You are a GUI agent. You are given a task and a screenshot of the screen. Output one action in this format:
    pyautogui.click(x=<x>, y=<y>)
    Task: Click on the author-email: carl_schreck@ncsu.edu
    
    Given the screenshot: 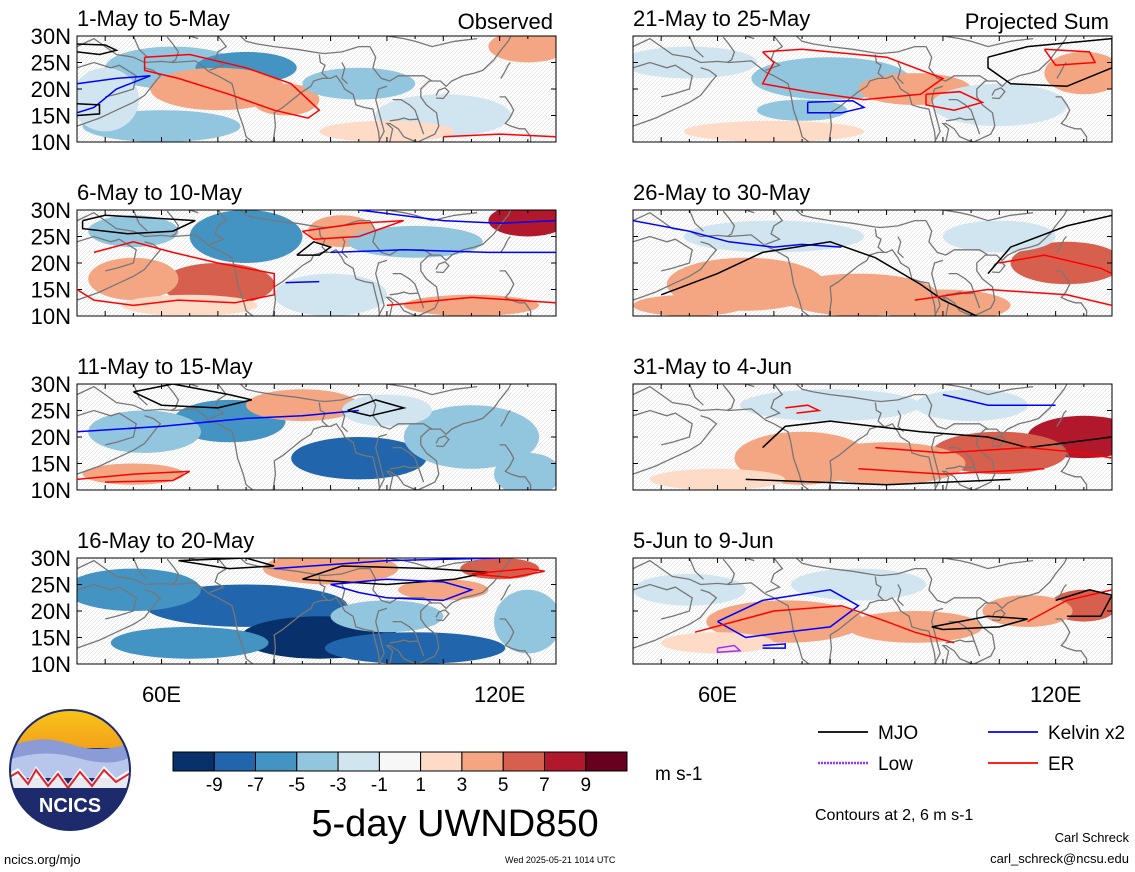 What is the action you would take?
    pyautogui.click(x=1059, y=858)
    